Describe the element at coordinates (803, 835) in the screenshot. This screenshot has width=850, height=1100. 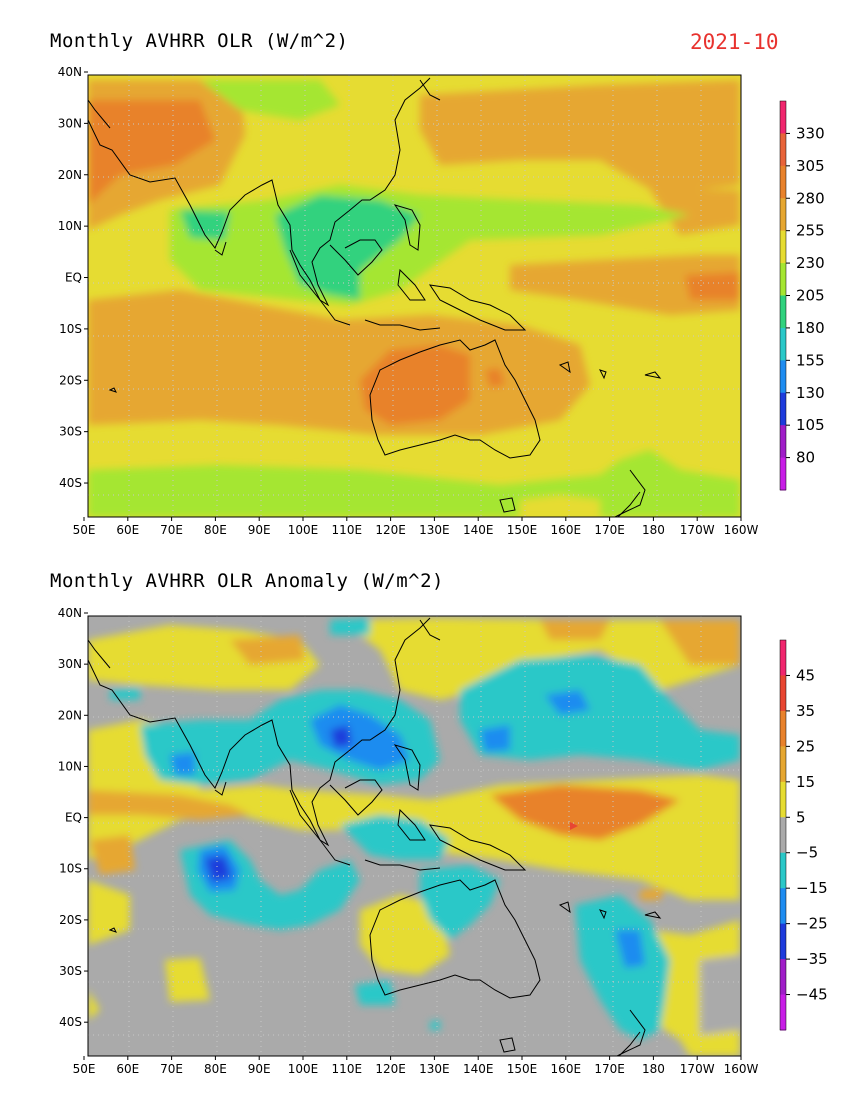
I see `anomaly-colorbar: 45 35 25 15 5 −5 −15 −25 −35 −45` at that location.